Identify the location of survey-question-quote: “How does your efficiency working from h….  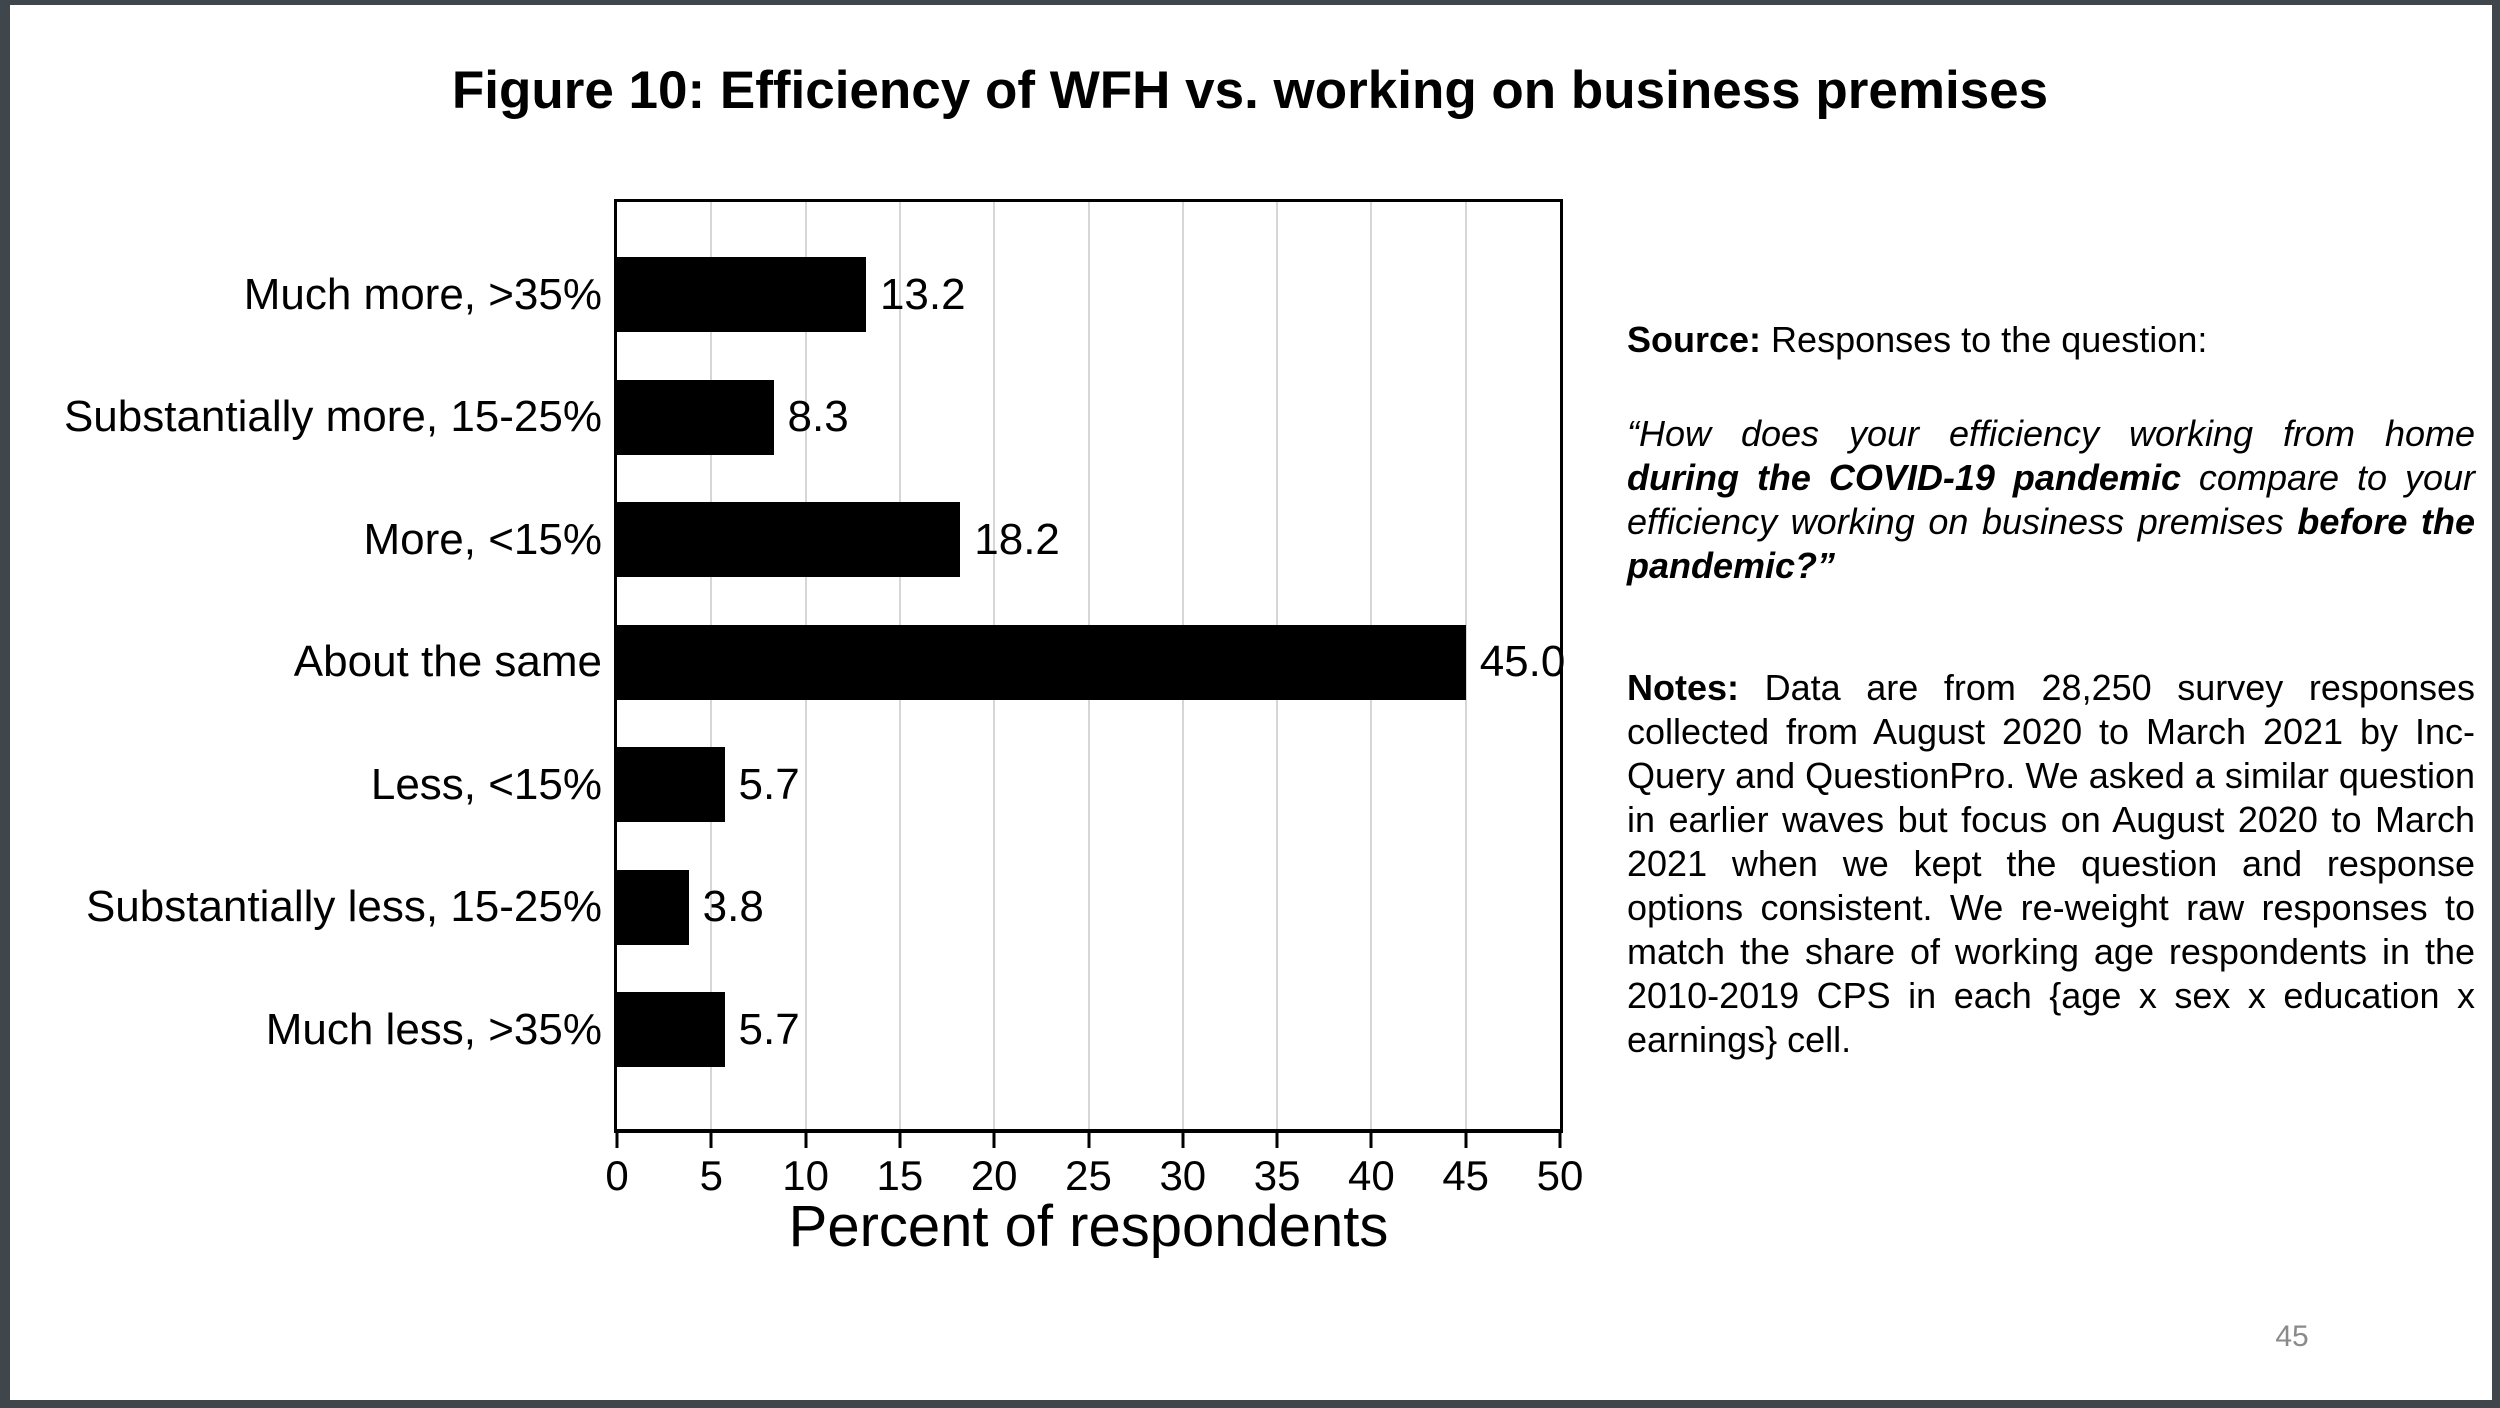
(2051, 500).